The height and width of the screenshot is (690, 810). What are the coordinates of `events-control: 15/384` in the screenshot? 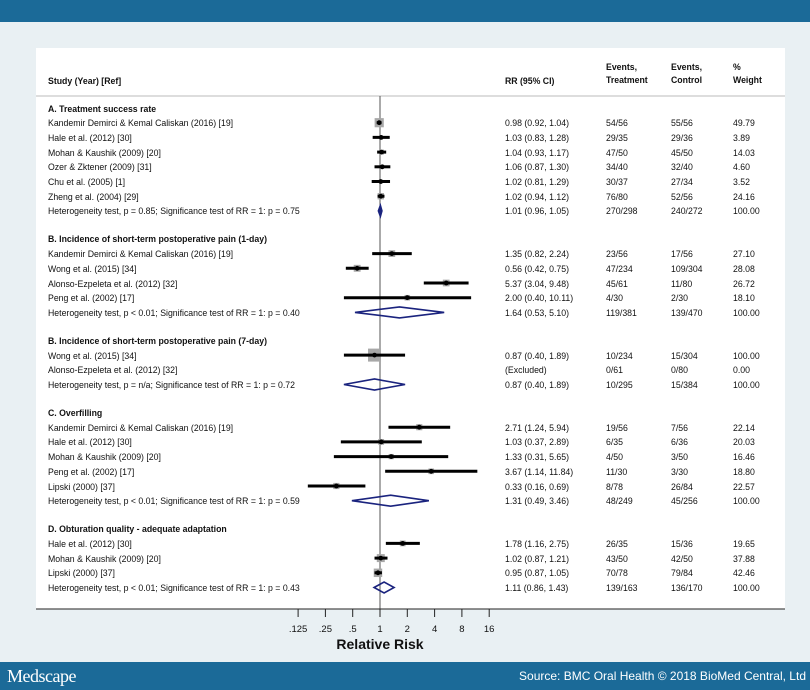 It's located at (684, 384).